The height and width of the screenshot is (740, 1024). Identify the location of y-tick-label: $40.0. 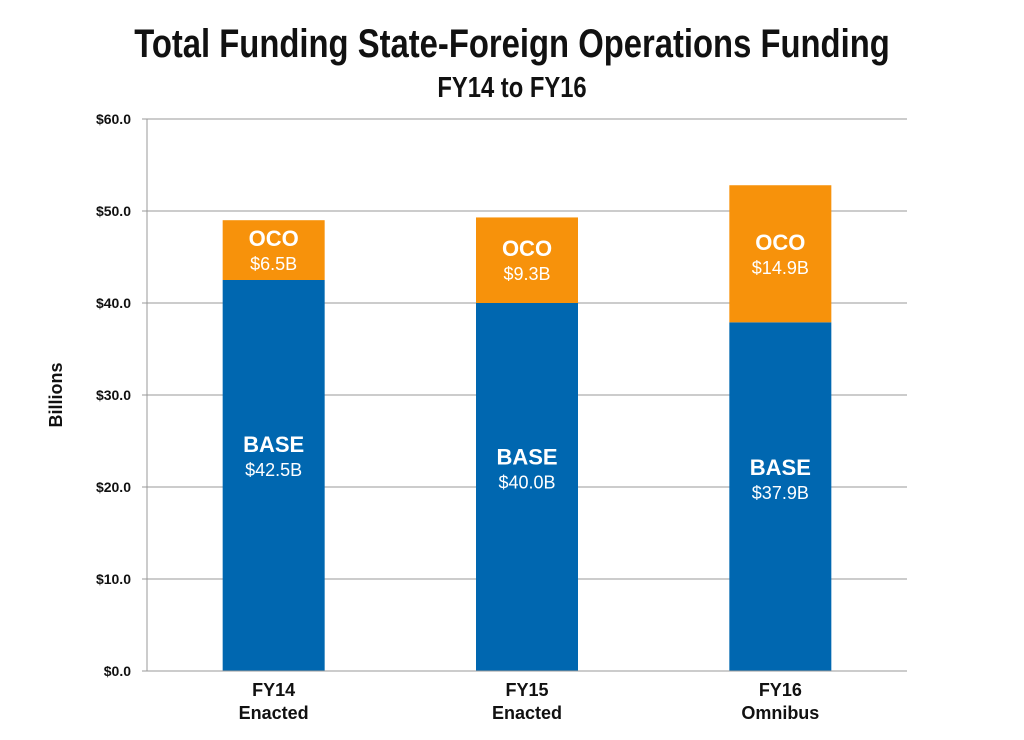
(113, 303).